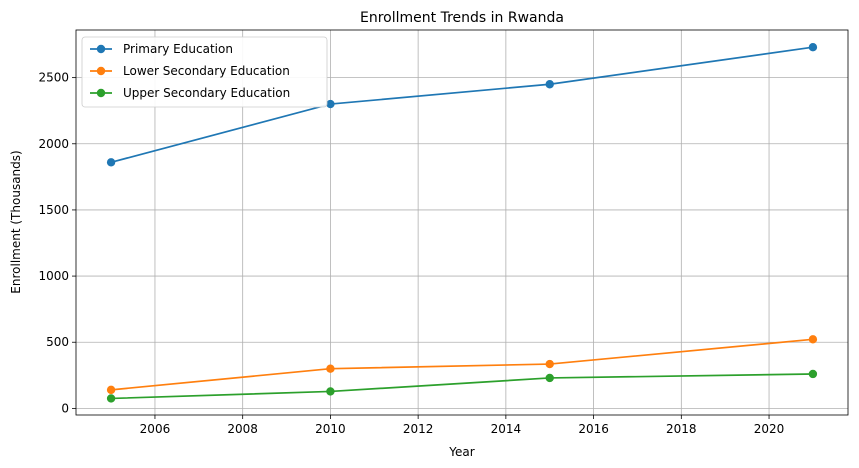  Describe the element at coordinates (178, 49) in the screenshot. I see `legend-label: Primary Education` at that location.